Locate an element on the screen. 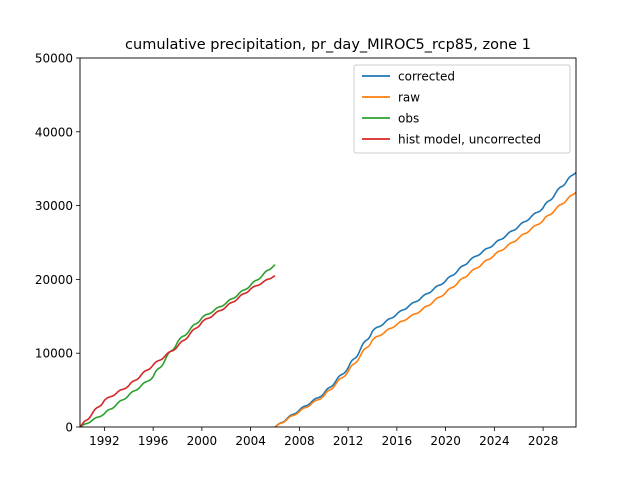 This screenshot has width=640, height=480. x-axis: 1992 1996 2000 2004 2008 2012 2016 2020 2024 2028 is located at coordinates (323, 437).